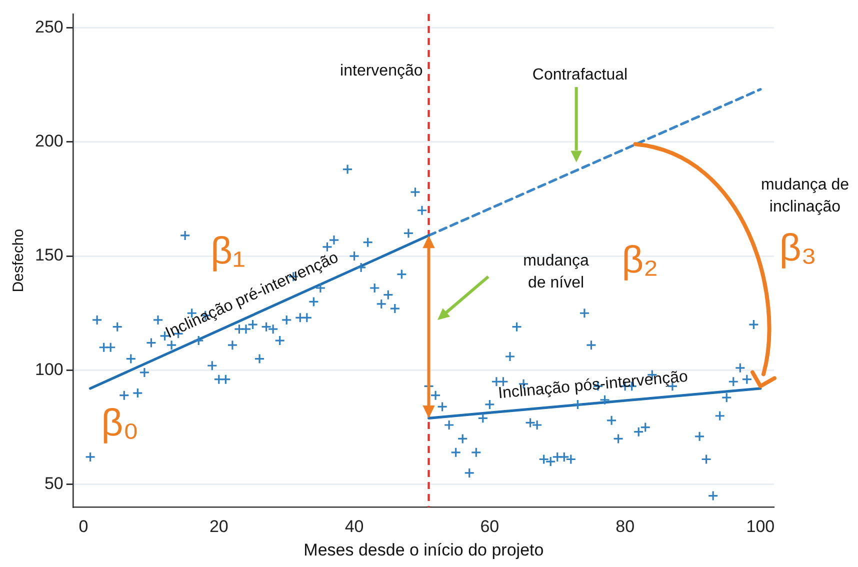  What do you see at coordinates (593, 385) in the screenshot?
I see `text: Inclinação pós-intervenção` at bounding box center [593, 385].